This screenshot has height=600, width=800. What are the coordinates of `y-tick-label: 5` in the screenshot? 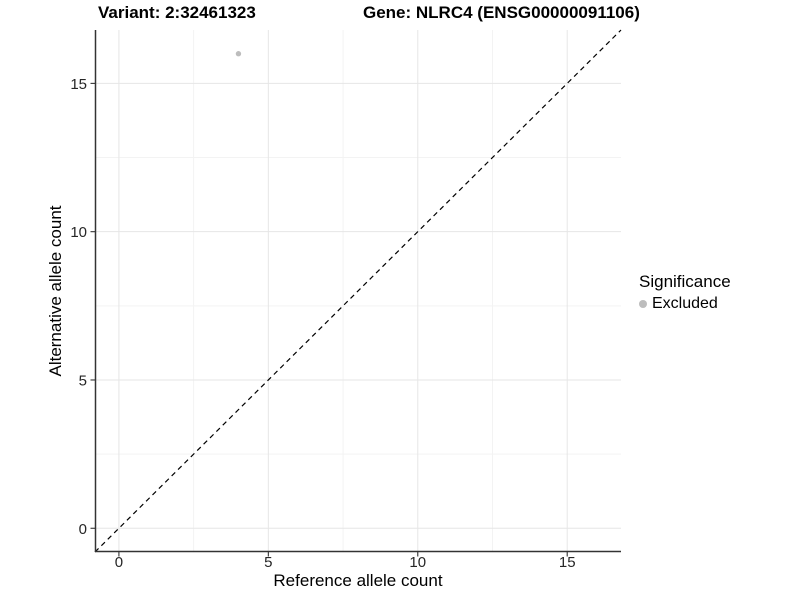 It's located at (83, 380).